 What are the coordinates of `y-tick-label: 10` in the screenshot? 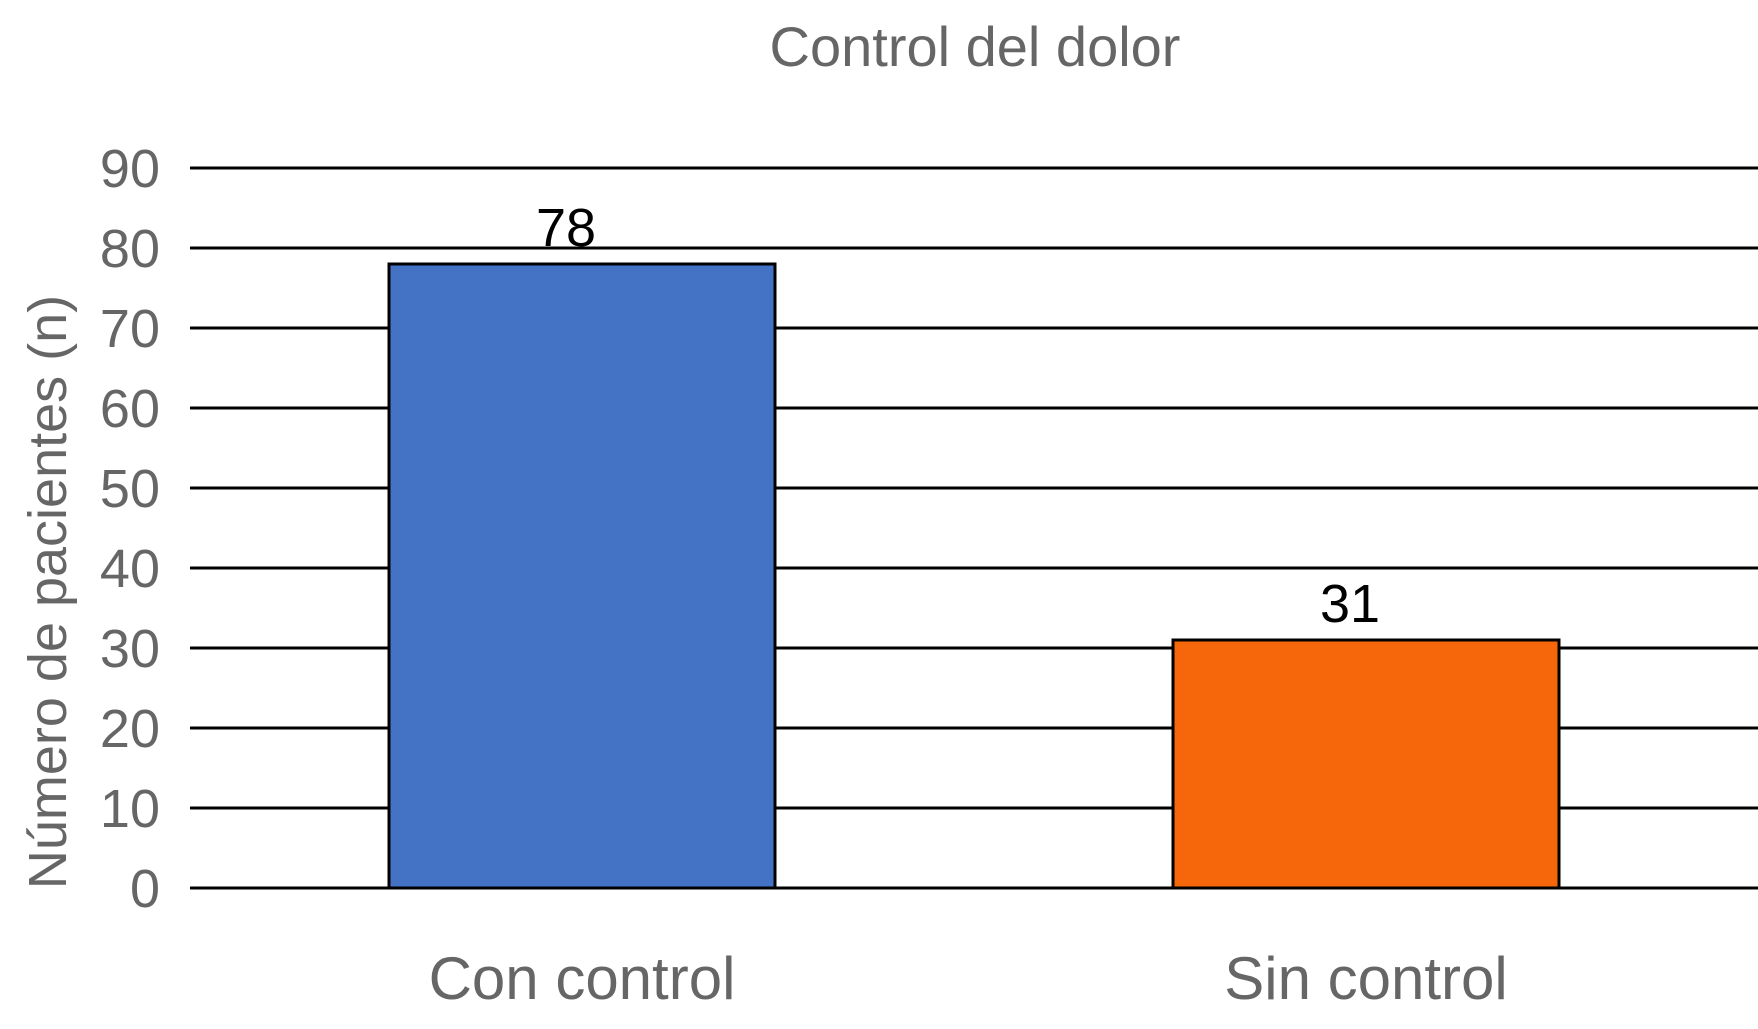 It's located at (130, 809).